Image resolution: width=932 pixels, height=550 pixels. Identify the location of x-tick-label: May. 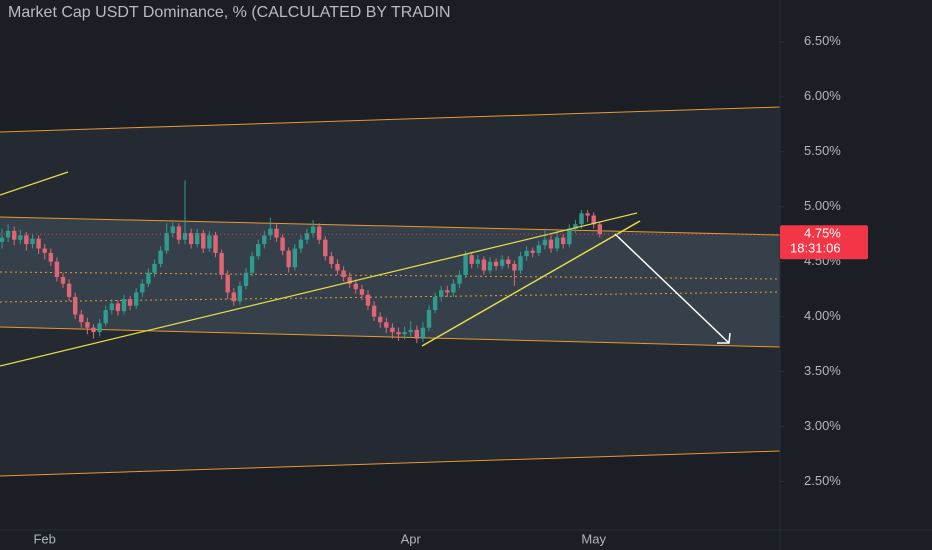
(593, 538).